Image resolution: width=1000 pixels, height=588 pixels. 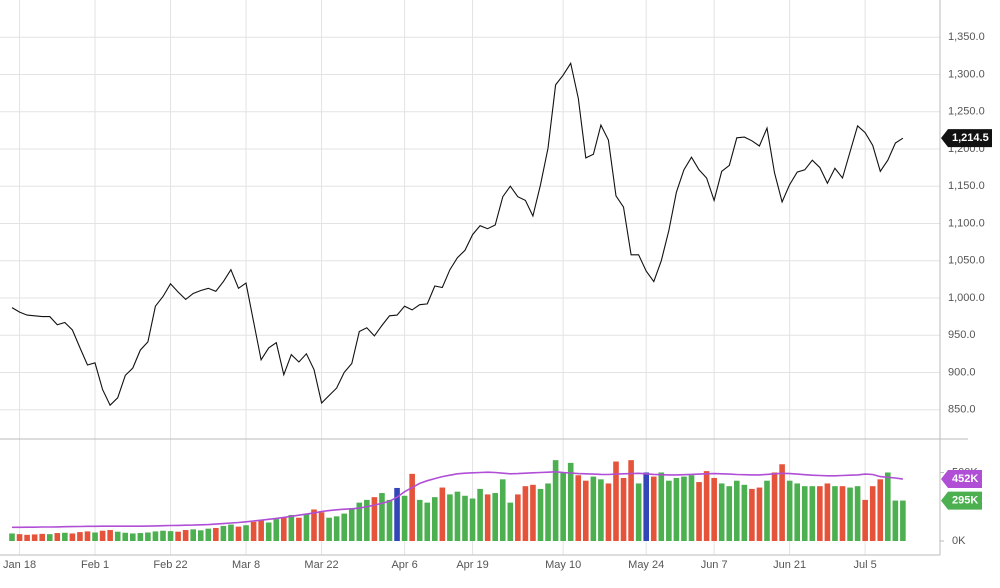 What do you see at coordinates (966, 186) in the screenshot?
I see `y-tick-label: 1,150.0` at bounding box center [966, 186].